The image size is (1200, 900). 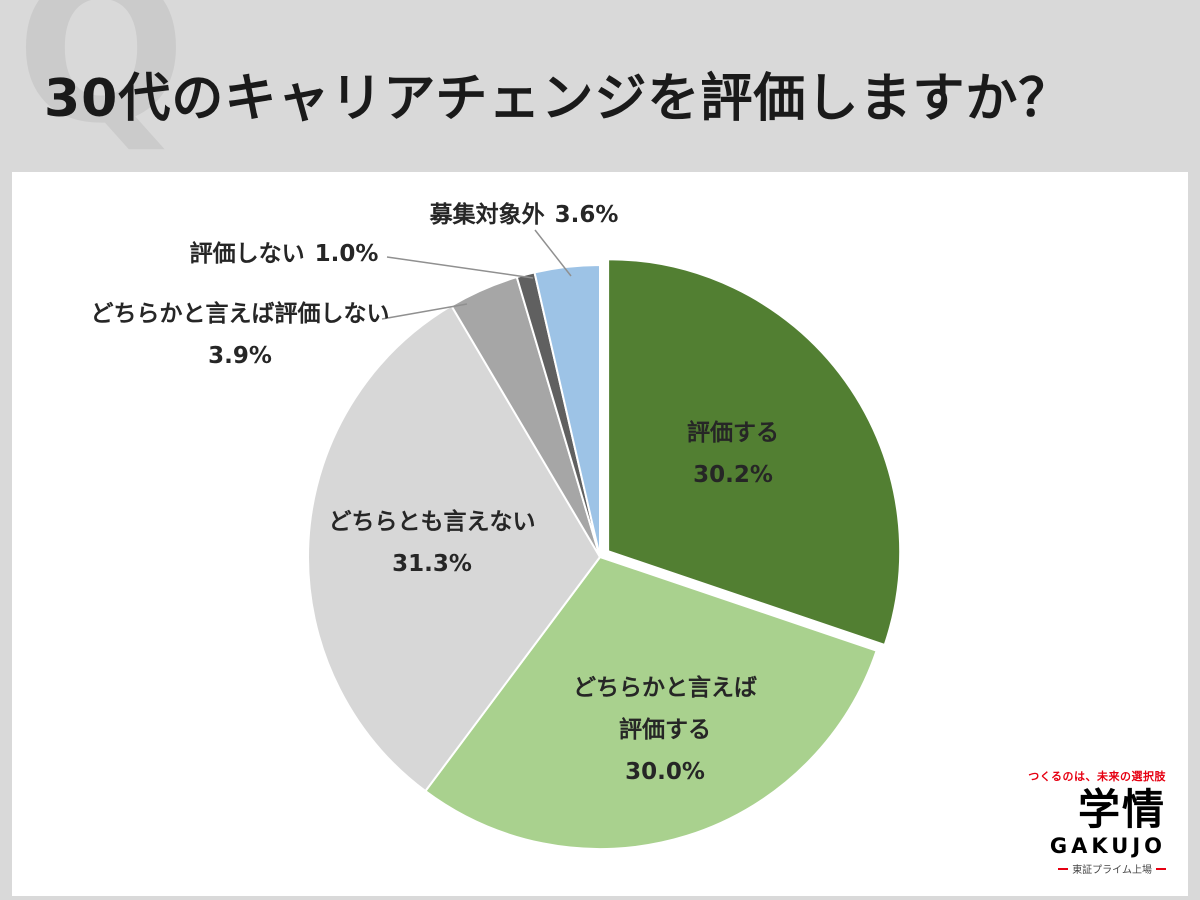 What do you see at coordinates (665, 771) in the screenshot?
I see `slice-label-value: 30.0%` at bounding box center [665, 771].